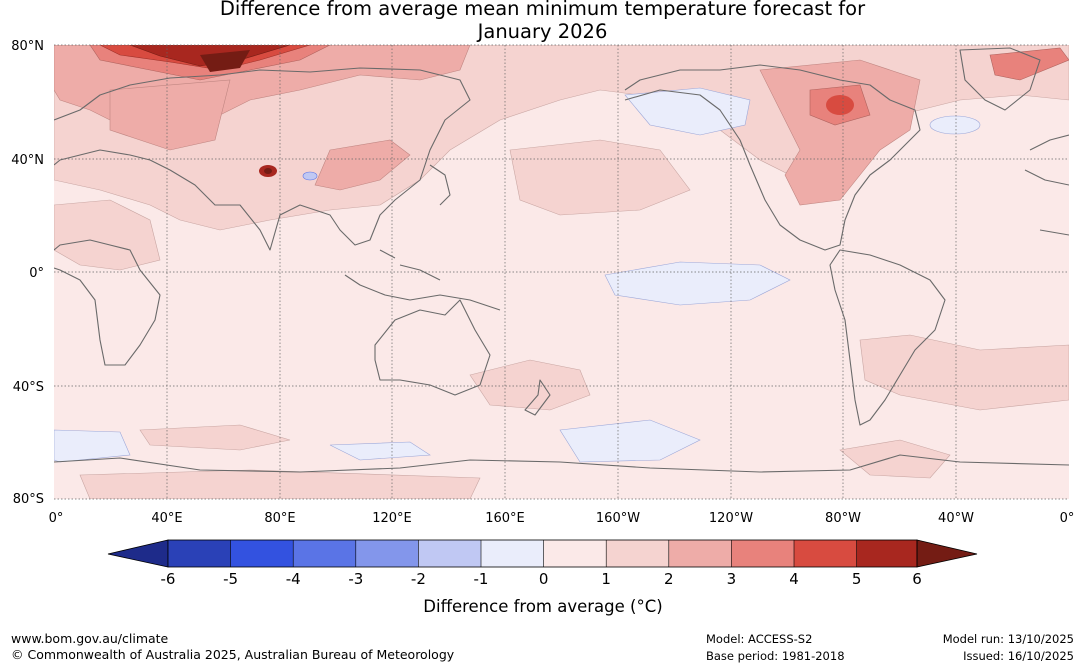  Describe the element at coordinates (759, 639) in the screenshot. I see `footer-model: Model: ACCESS-S2` at that location.